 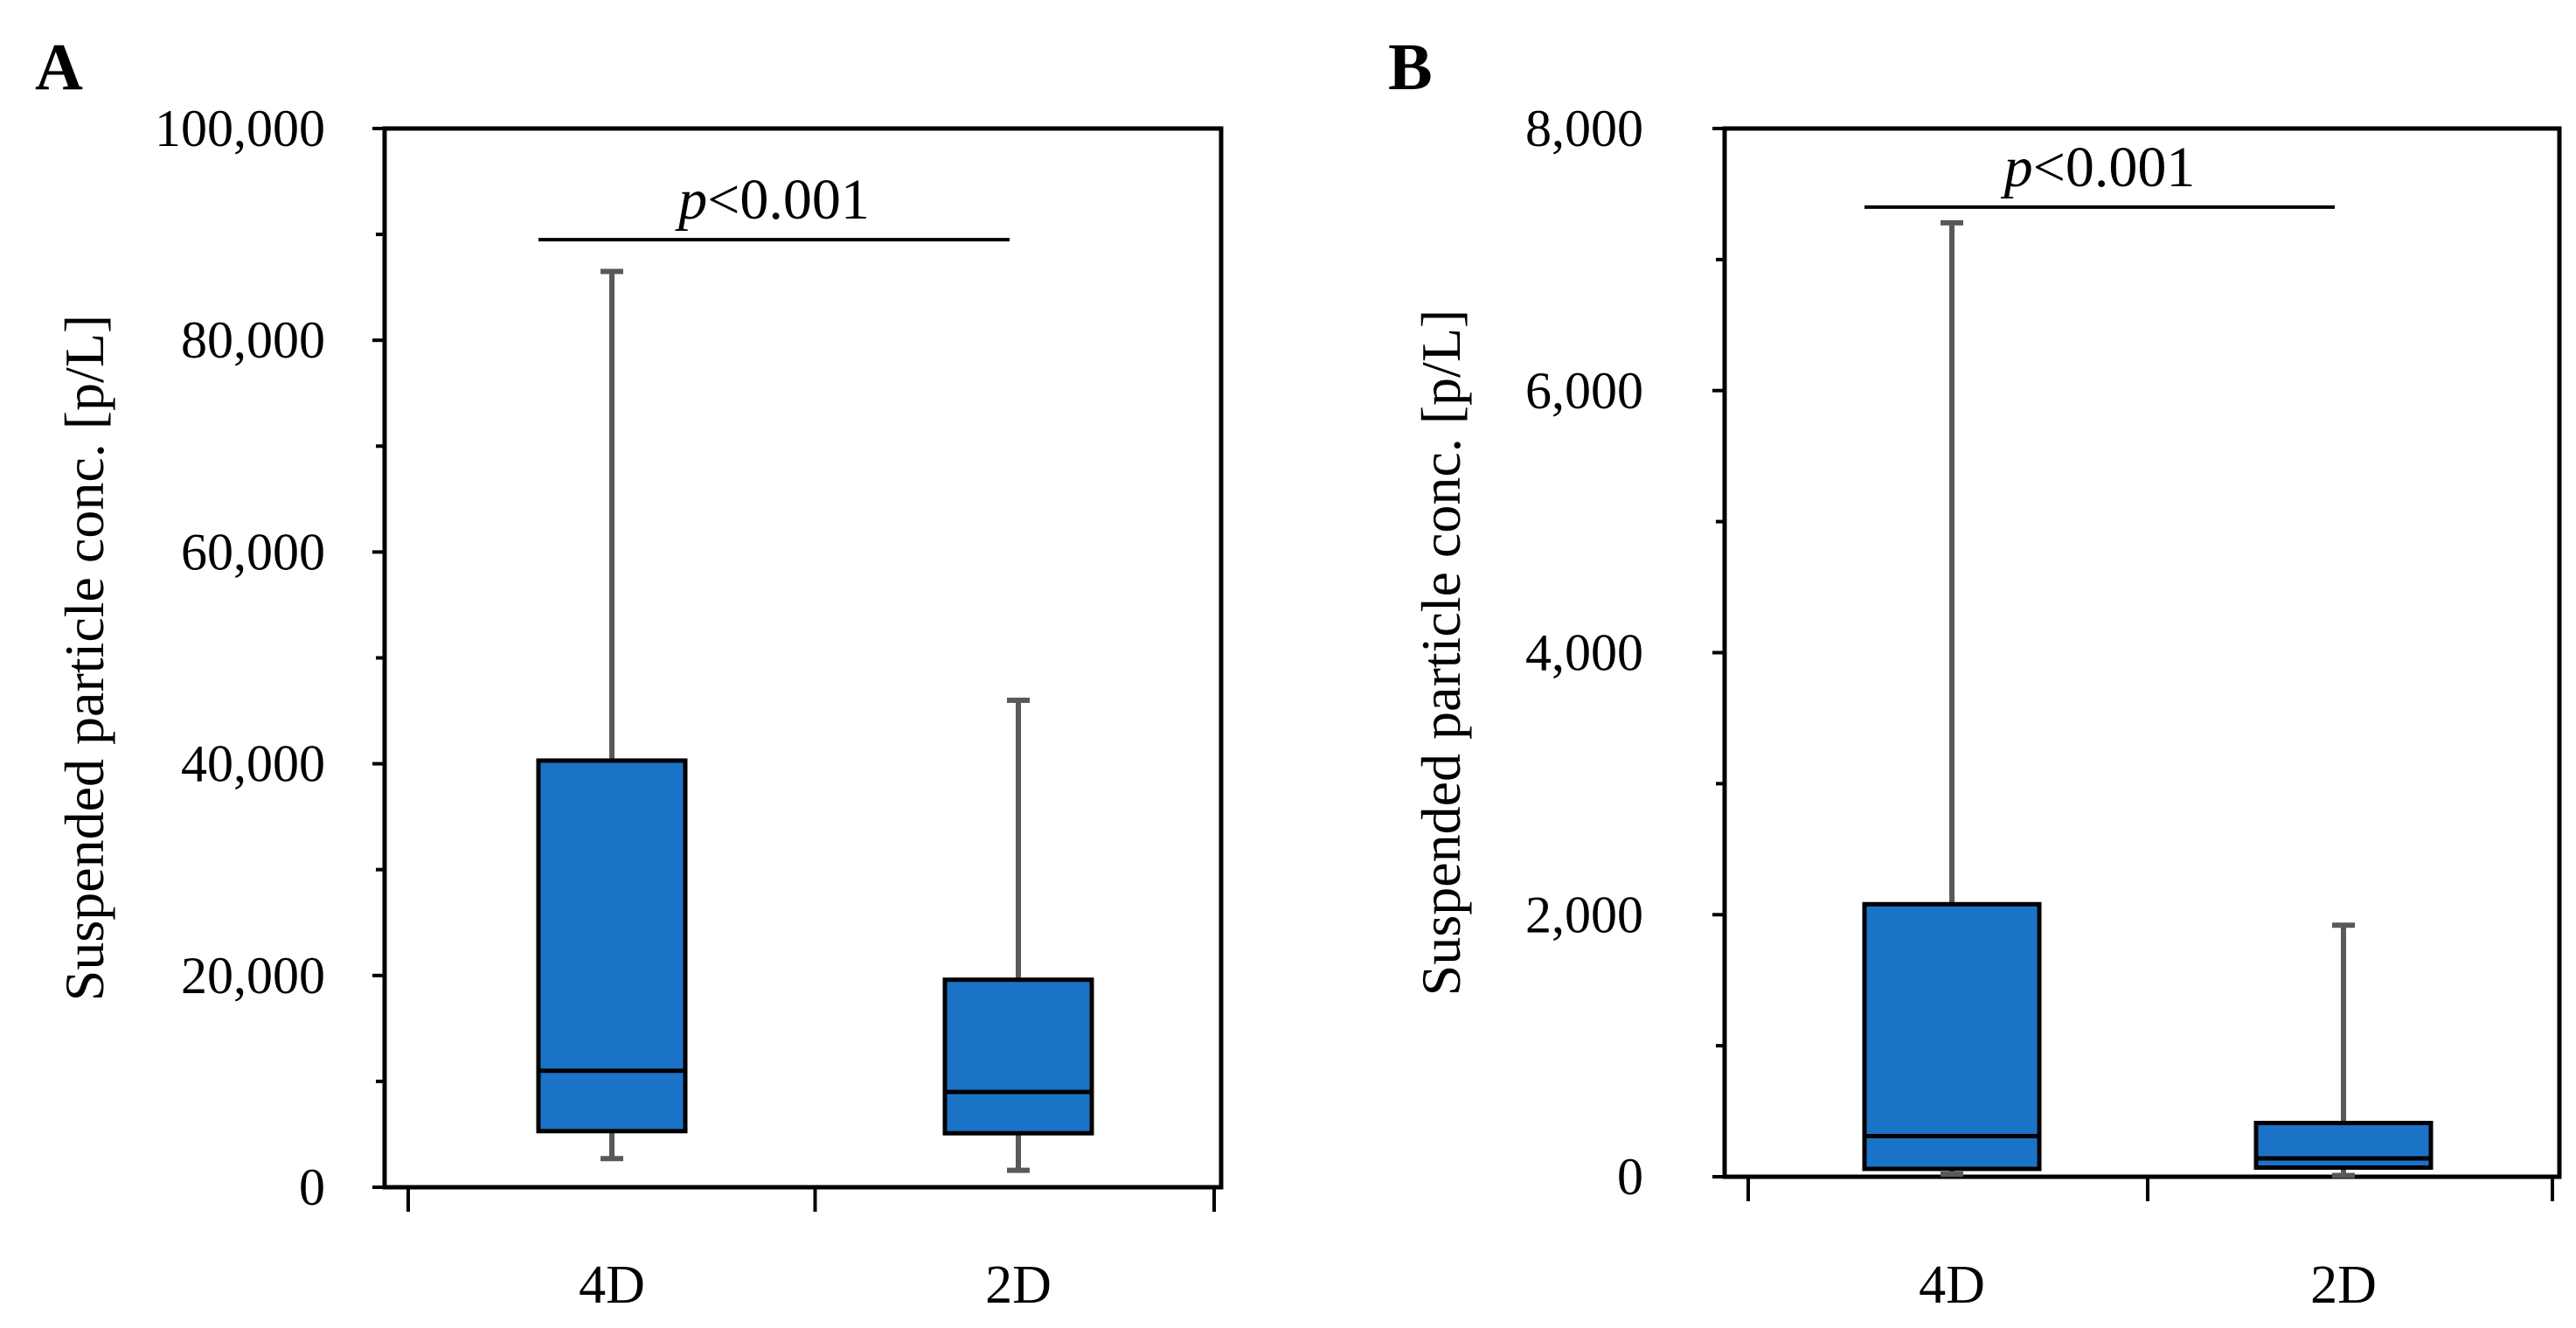 I want to click on y-tick-label: 100,000, so click(x=240, y=128).